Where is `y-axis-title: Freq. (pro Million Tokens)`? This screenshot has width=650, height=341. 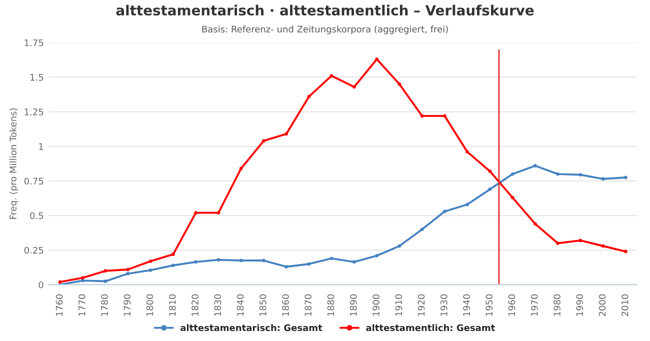 y-axis-title: Freq. (pro Million Tokens) is located at coordinates (13, 163).